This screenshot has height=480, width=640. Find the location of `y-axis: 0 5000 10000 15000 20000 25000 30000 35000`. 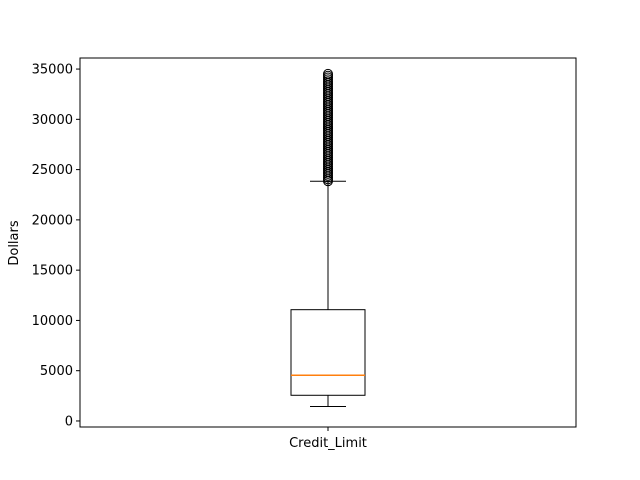

y-axis: 0 5000 10000 15000 20000 25000 30000 35000 is located at coordinates (56, 246).